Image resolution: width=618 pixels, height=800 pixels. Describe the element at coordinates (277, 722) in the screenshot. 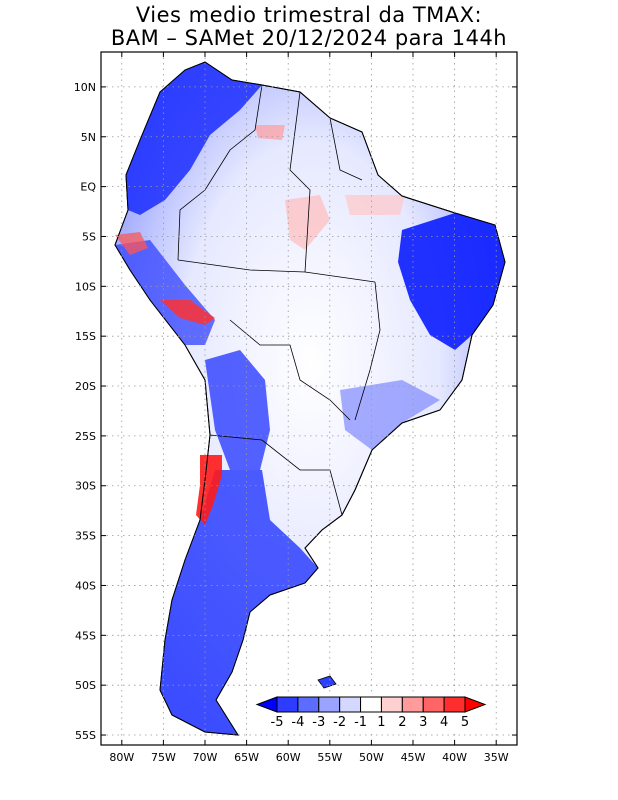

I see `colorbar-label: -5` at that location.